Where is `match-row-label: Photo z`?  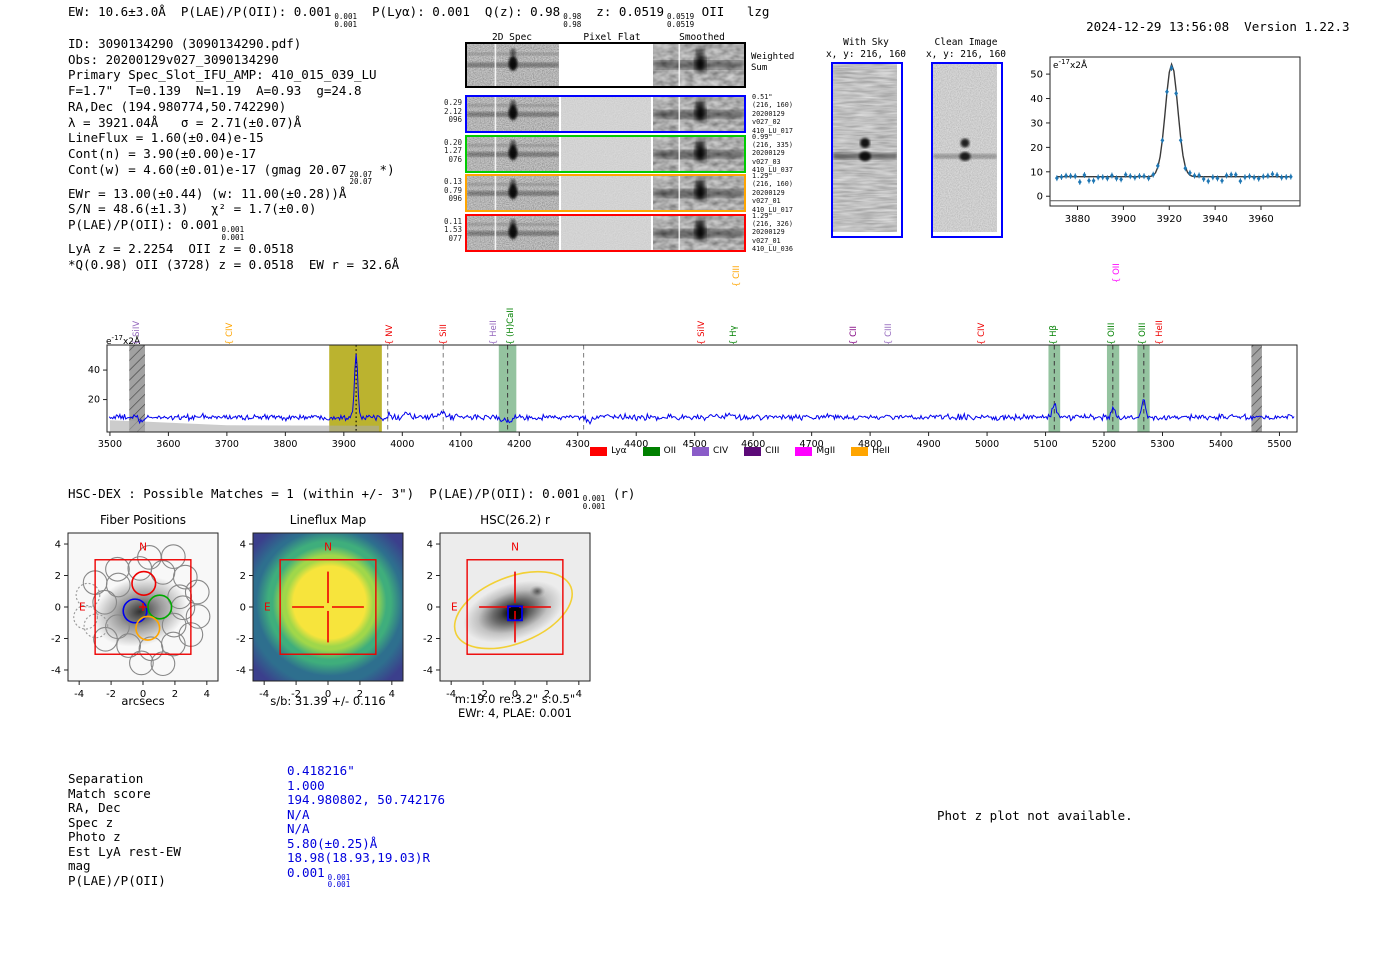
match-row-label: Photo z is located at coordinates (94, 837).